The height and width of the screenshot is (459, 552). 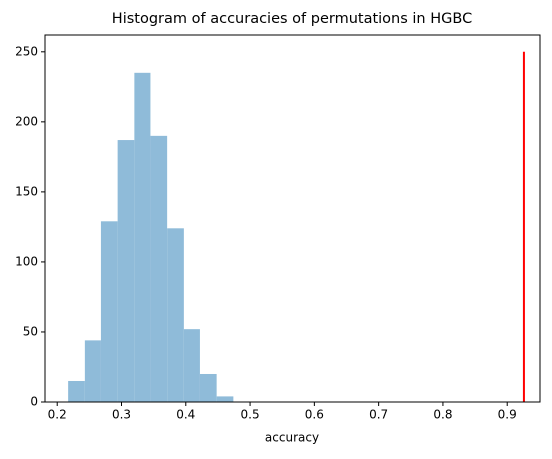 What do you see at coordinates (26, 51) in the screenshot?
I see `y-tick-label: 250` at bounding box center [26, 51].